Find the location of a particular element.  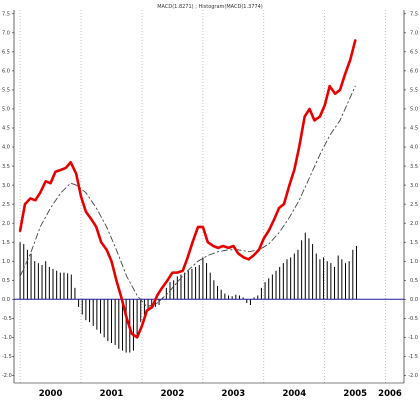

x-tick-label: 2003 is located at coordinates (234, 394).